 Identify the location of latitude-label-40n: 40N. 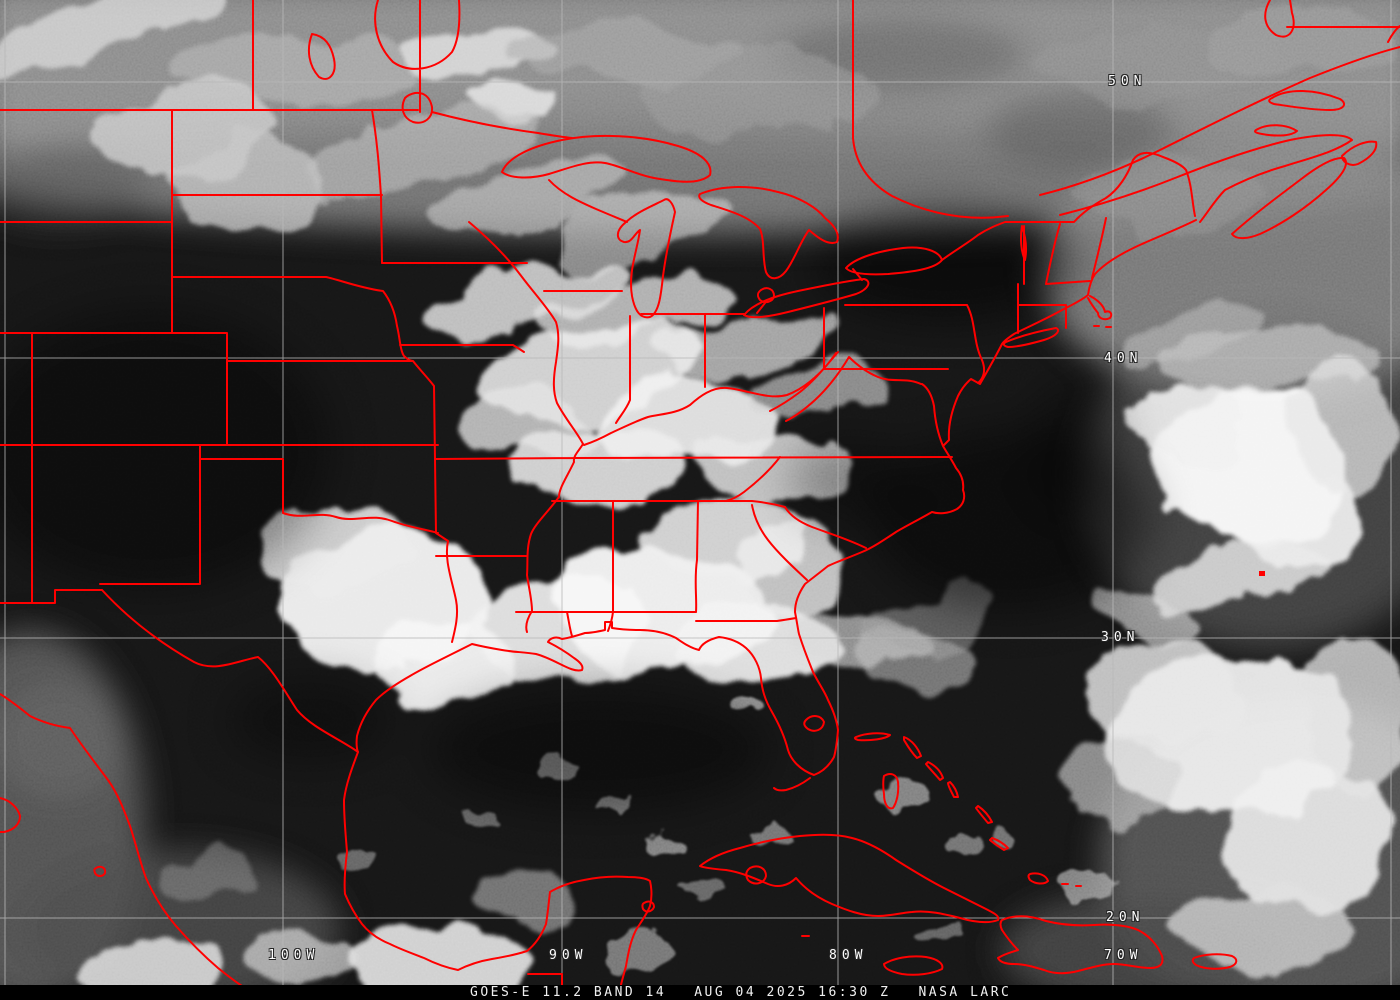
(1123, 358).